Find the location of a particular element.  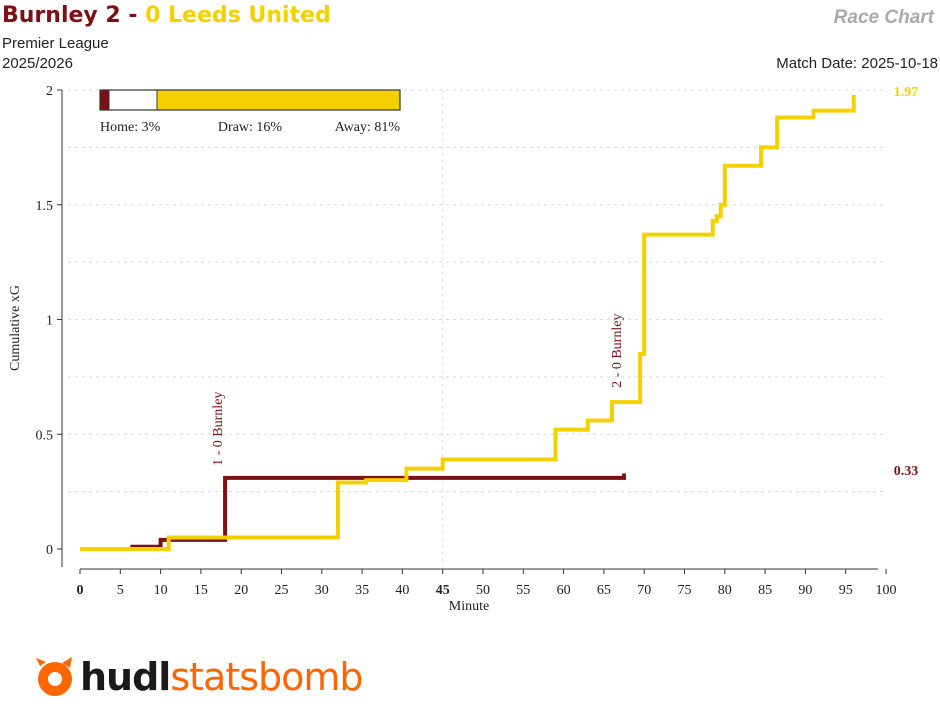

probability-bar-outline is located at coordinates (250, 100).